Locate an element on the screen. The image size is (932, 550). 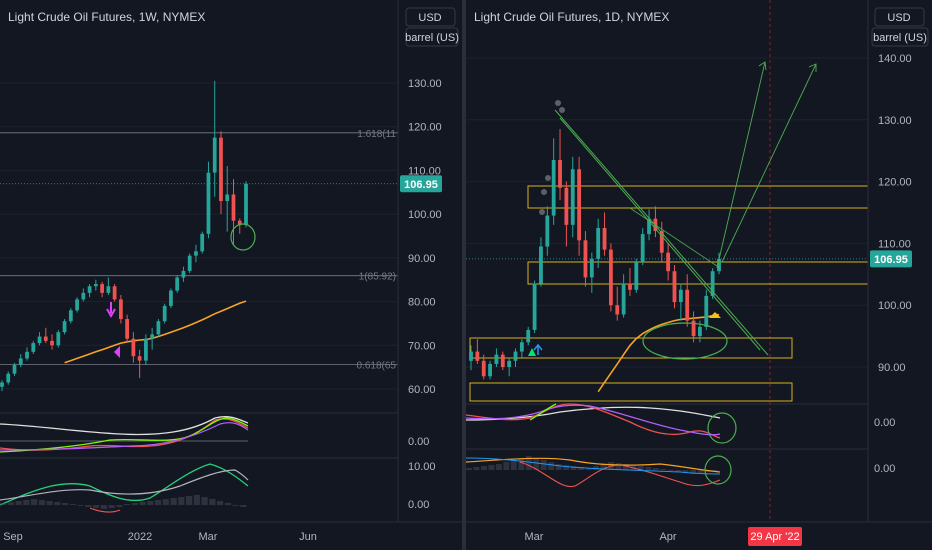
right-moving-average is located at coordinates (658, 353).